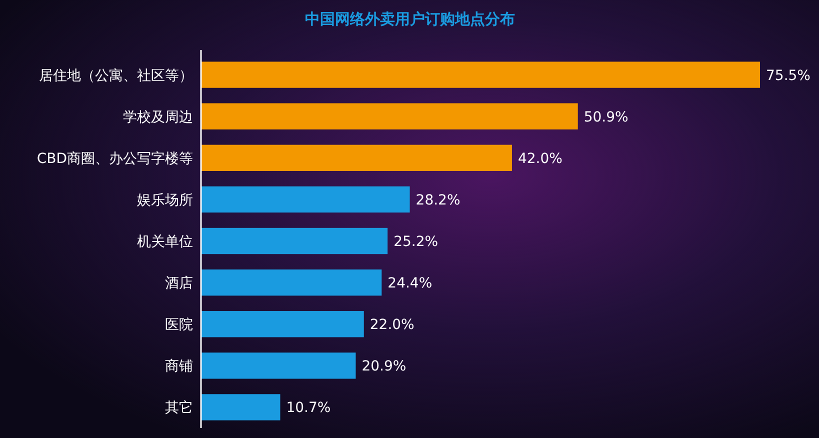 Image resolution: width=819 pixels, height=438 pixels. What do you see at coordinates (416, 242) in the screenshot?
I see `data-label: 25.2%` at bounding box center [416, 242].